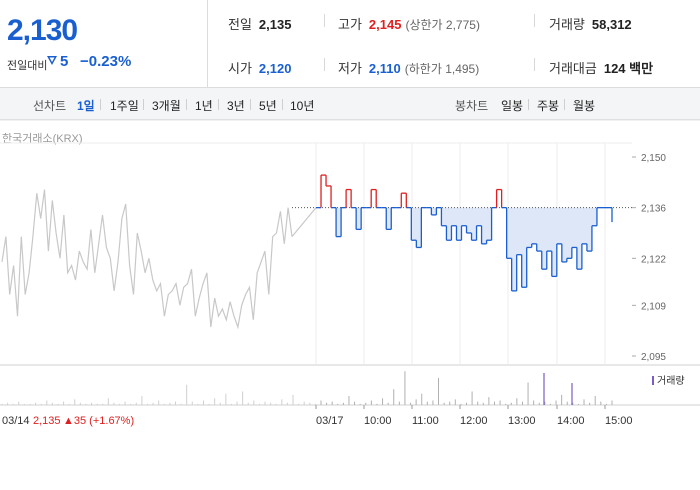  What do you see at coordinates (27, 66) in the screenshot?
I see `diff-label: 전일대비` at bounding box center [27, 66].